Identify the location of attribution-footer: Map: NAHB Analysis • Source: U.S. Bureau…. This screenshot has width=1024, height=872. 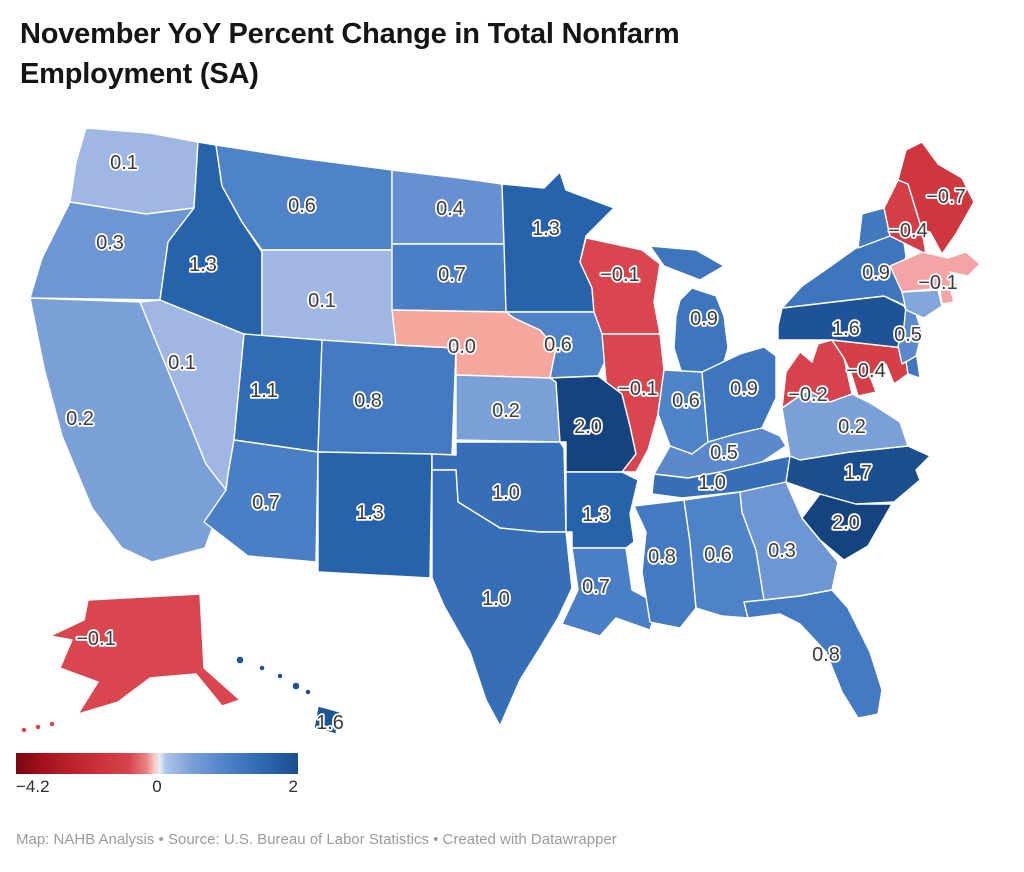
(316, 839).